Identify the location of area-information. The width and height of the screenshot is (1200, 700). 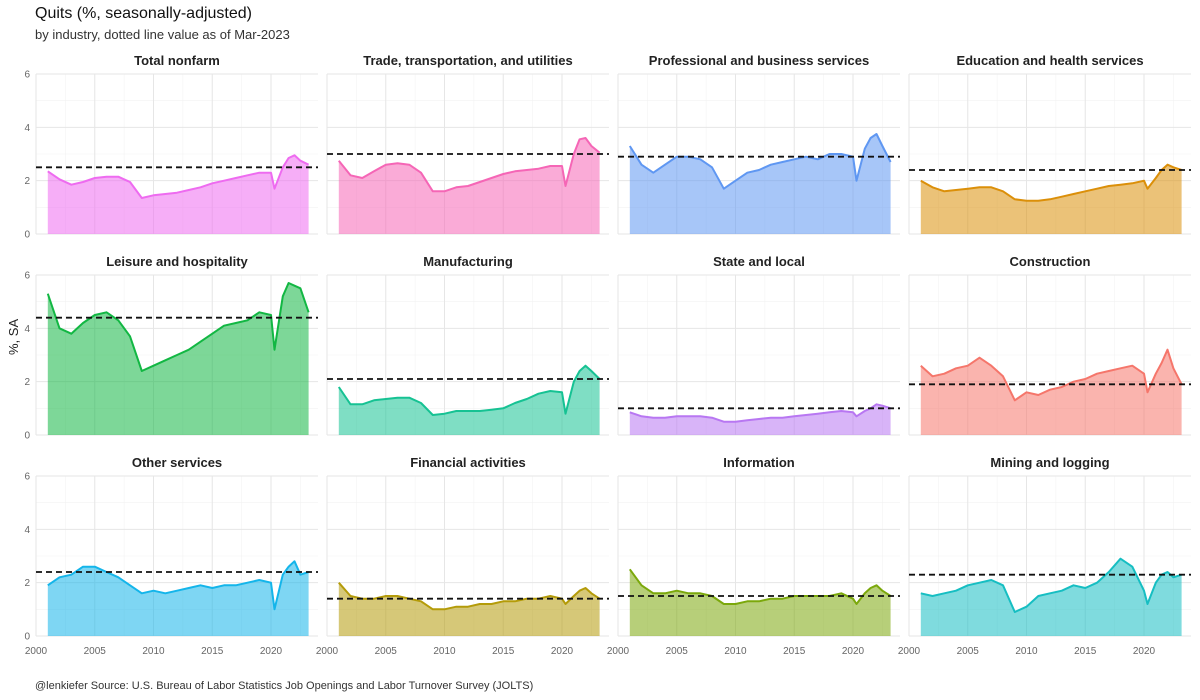
(760, 602).